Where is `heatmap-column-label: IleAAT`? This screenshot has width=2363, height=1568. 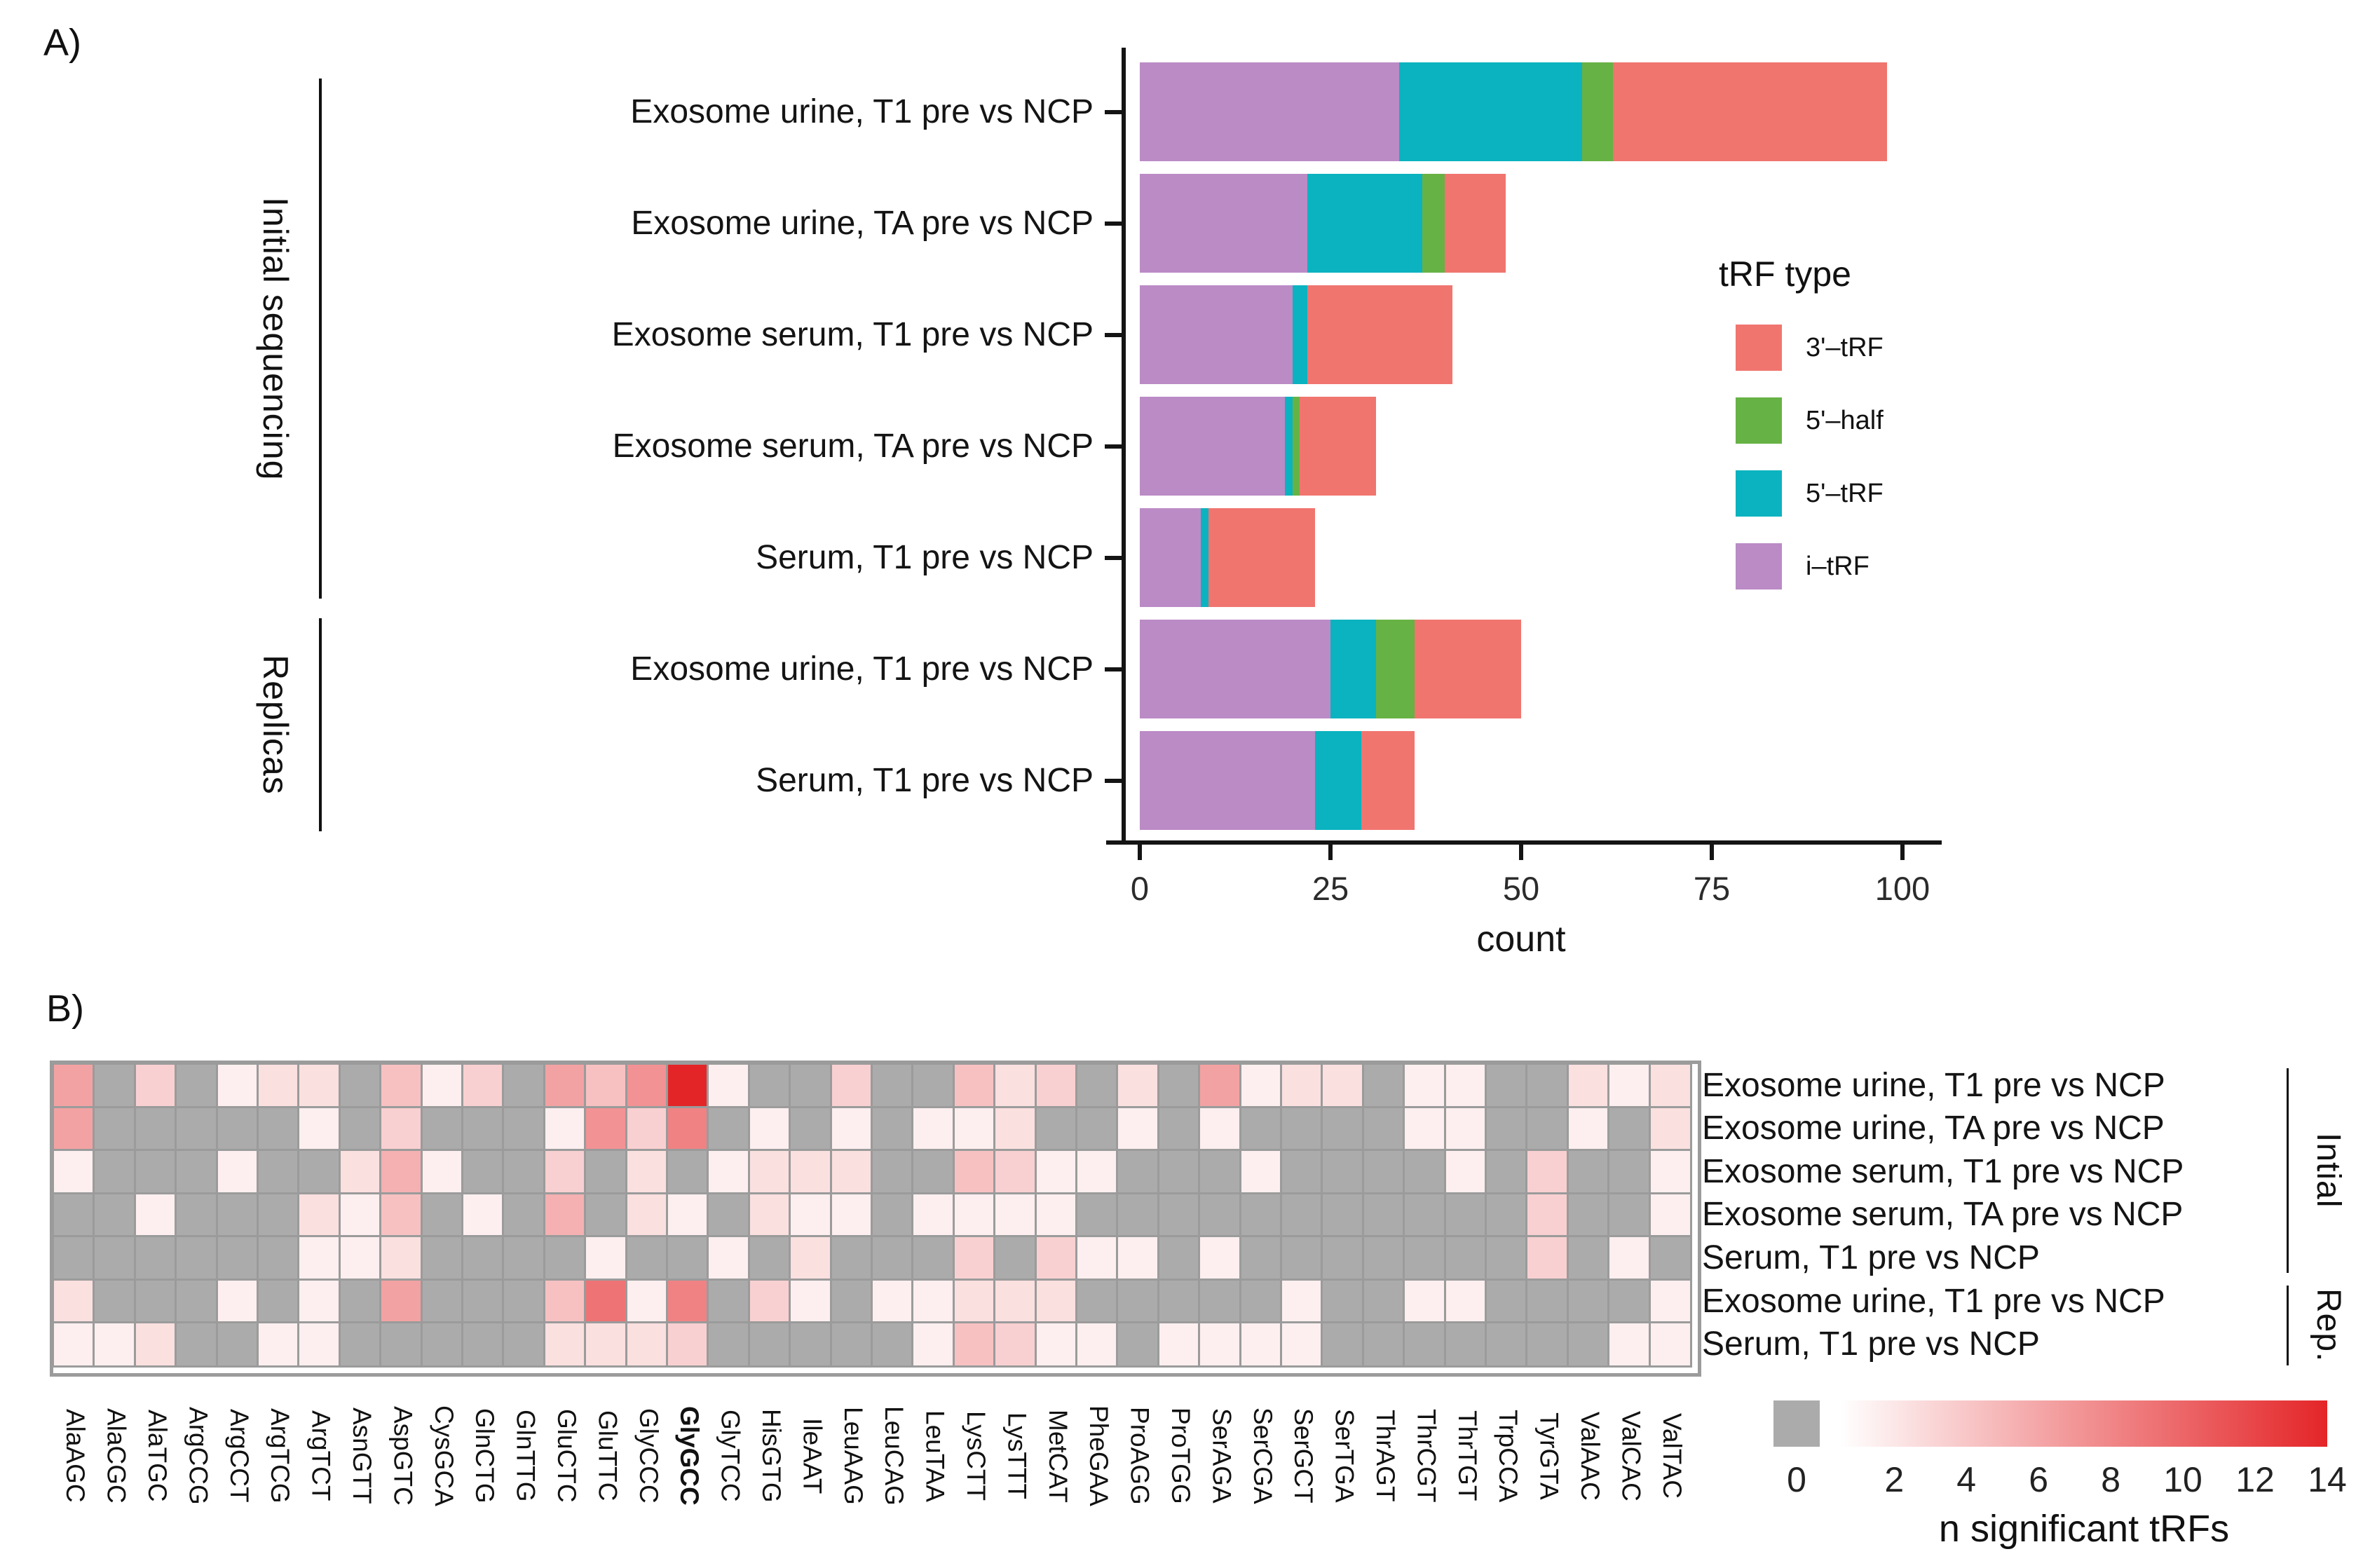
heatmap-column-label: IleAAT is located at coordinates (812, 1455).